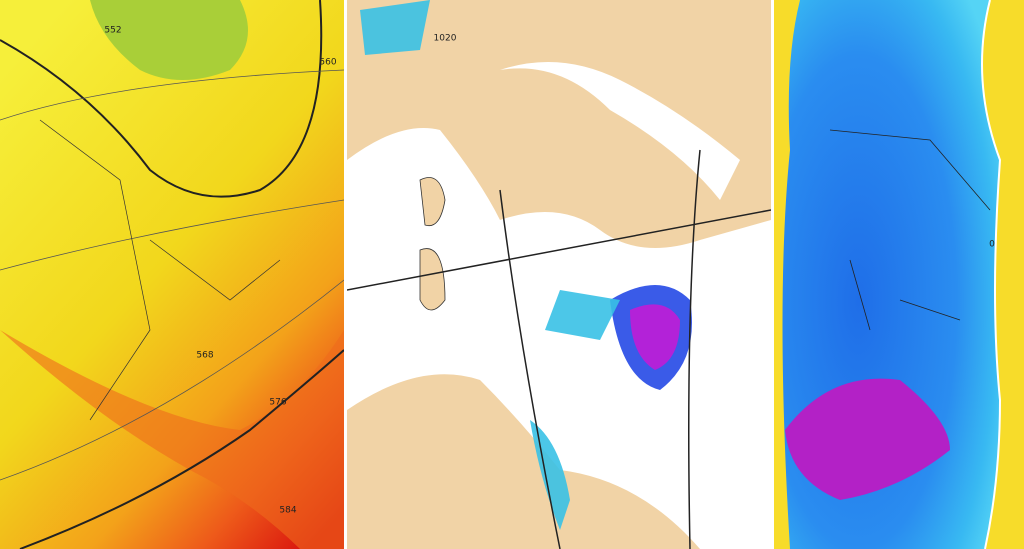 The height and width of the screenshot is (549, 1024). I want to click on contour-label: 552, so click(112, 31).